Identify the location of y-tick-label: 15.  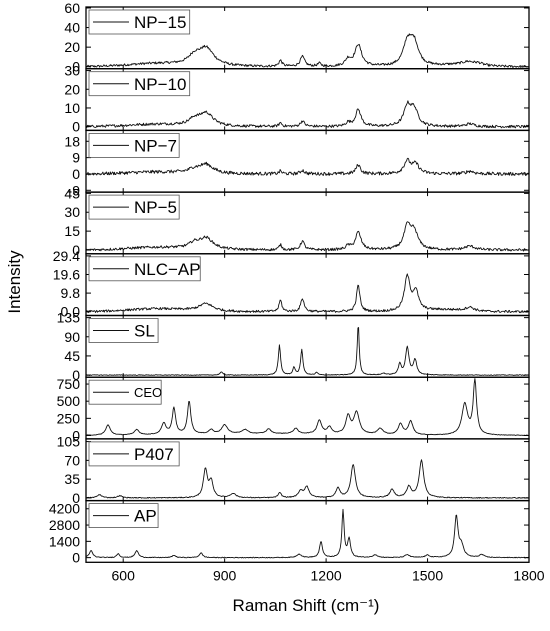
(72, 231).